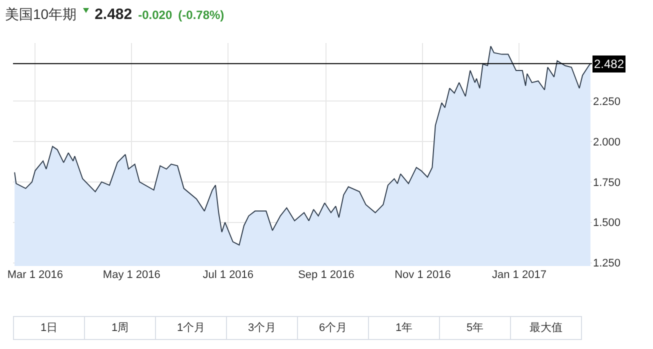  I want to click on y-tick-label: 2.000, so click(607, 142).